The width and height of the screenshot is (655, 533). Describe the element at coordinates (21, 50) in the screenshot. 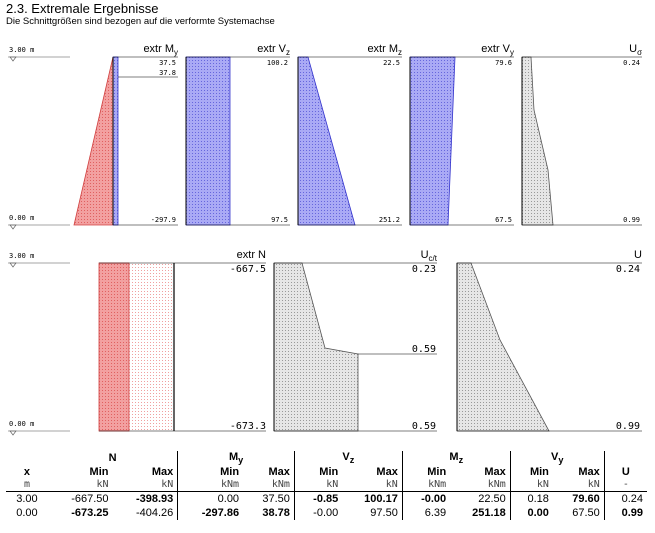

I see `level-label-top: 3.00 m` at that location.